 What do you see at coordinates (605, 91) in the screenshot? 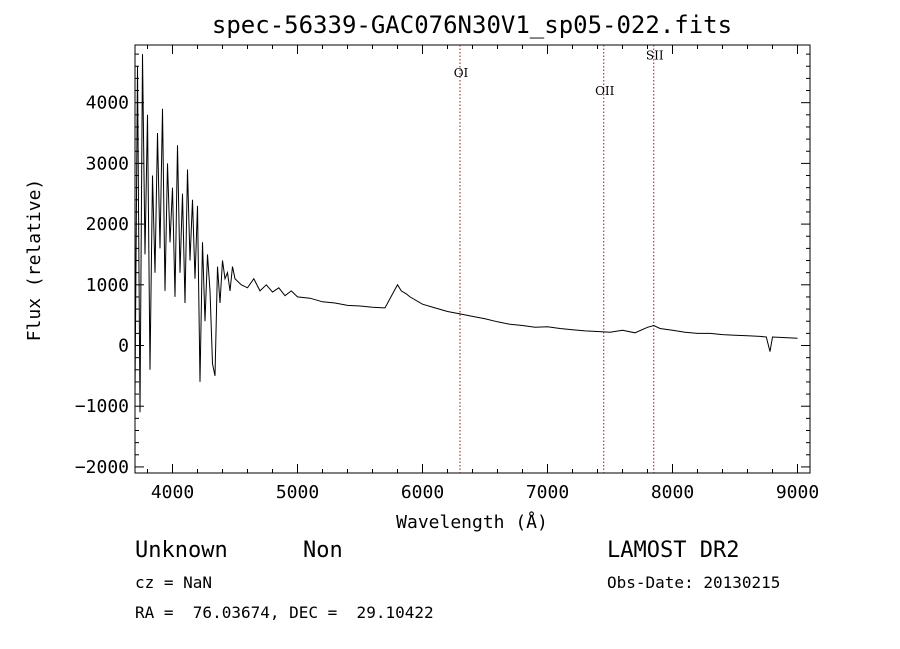
I see `annotation-label: OII` at bounding box center [605, 91].